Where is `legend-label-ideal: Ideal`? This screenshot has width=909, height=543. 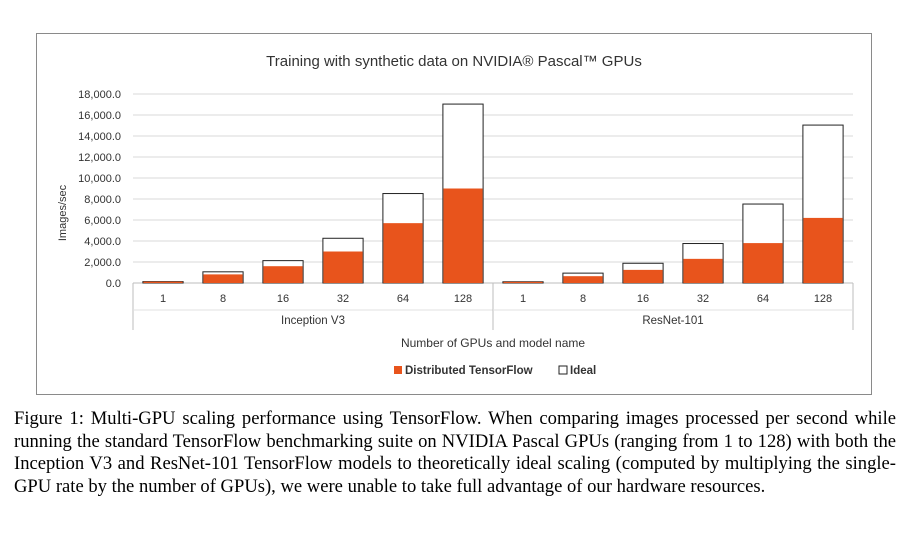
legend-label-ideal: Ideal is located at coordinates (583, 371).